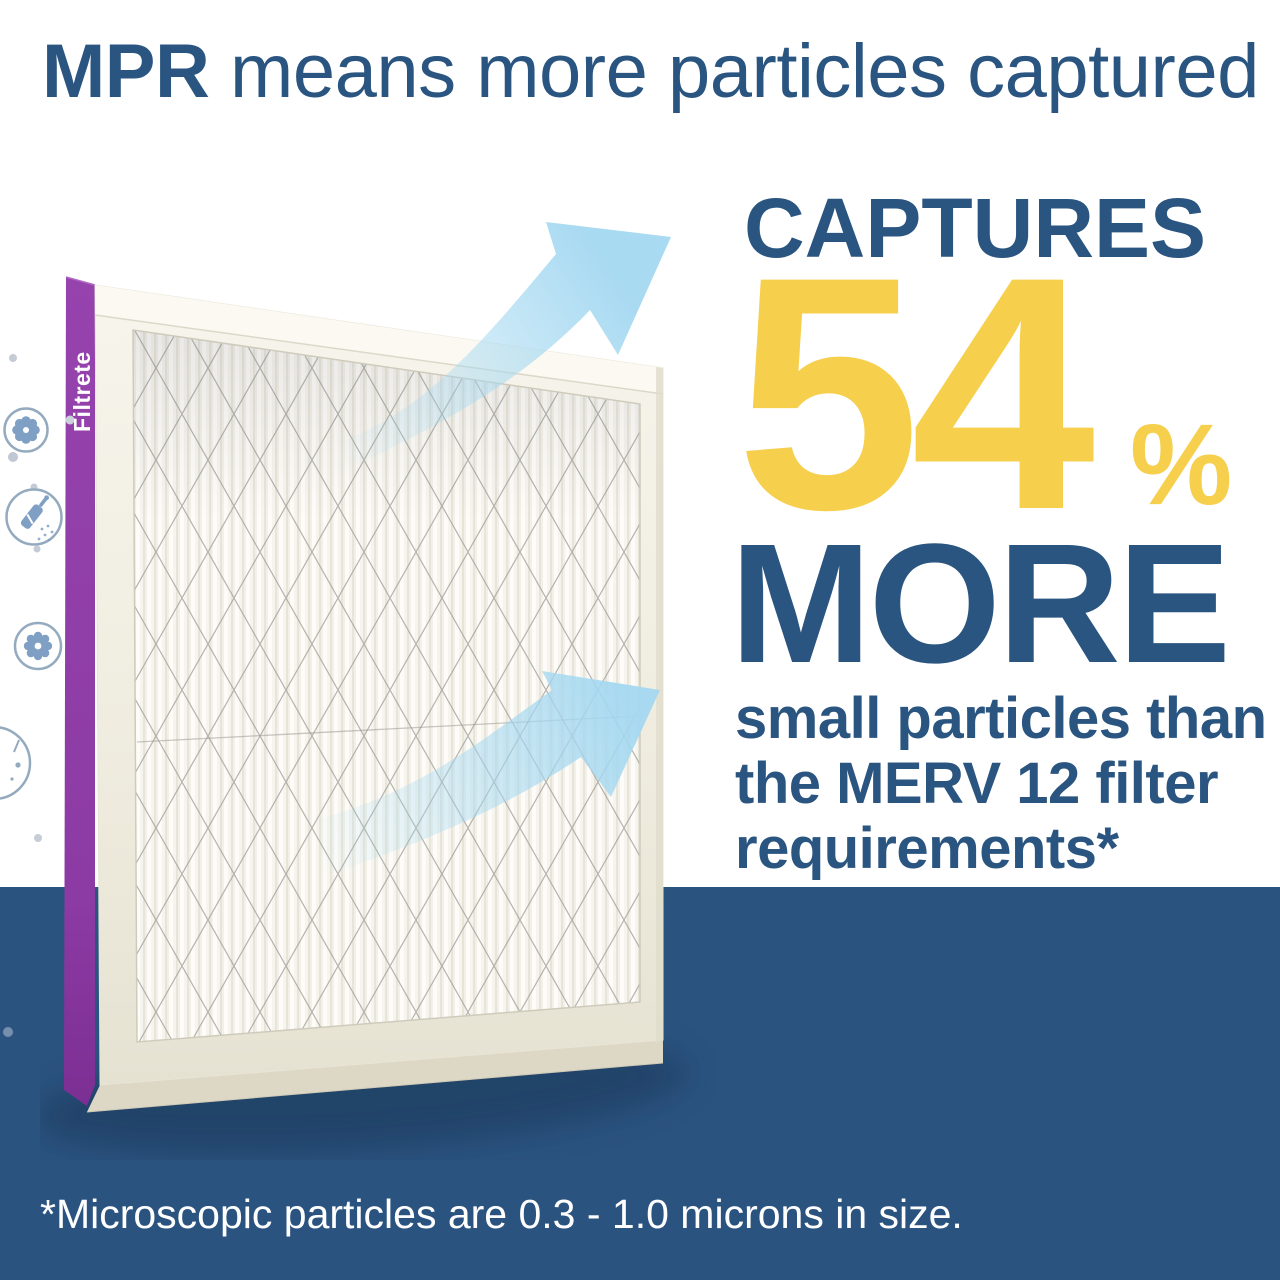 The height and width of the screenshot is (1280, 1280). What do you see at coordinates (37, 695) in the screenshot?
I see `particle-icons` at bounding box center [37, 695].